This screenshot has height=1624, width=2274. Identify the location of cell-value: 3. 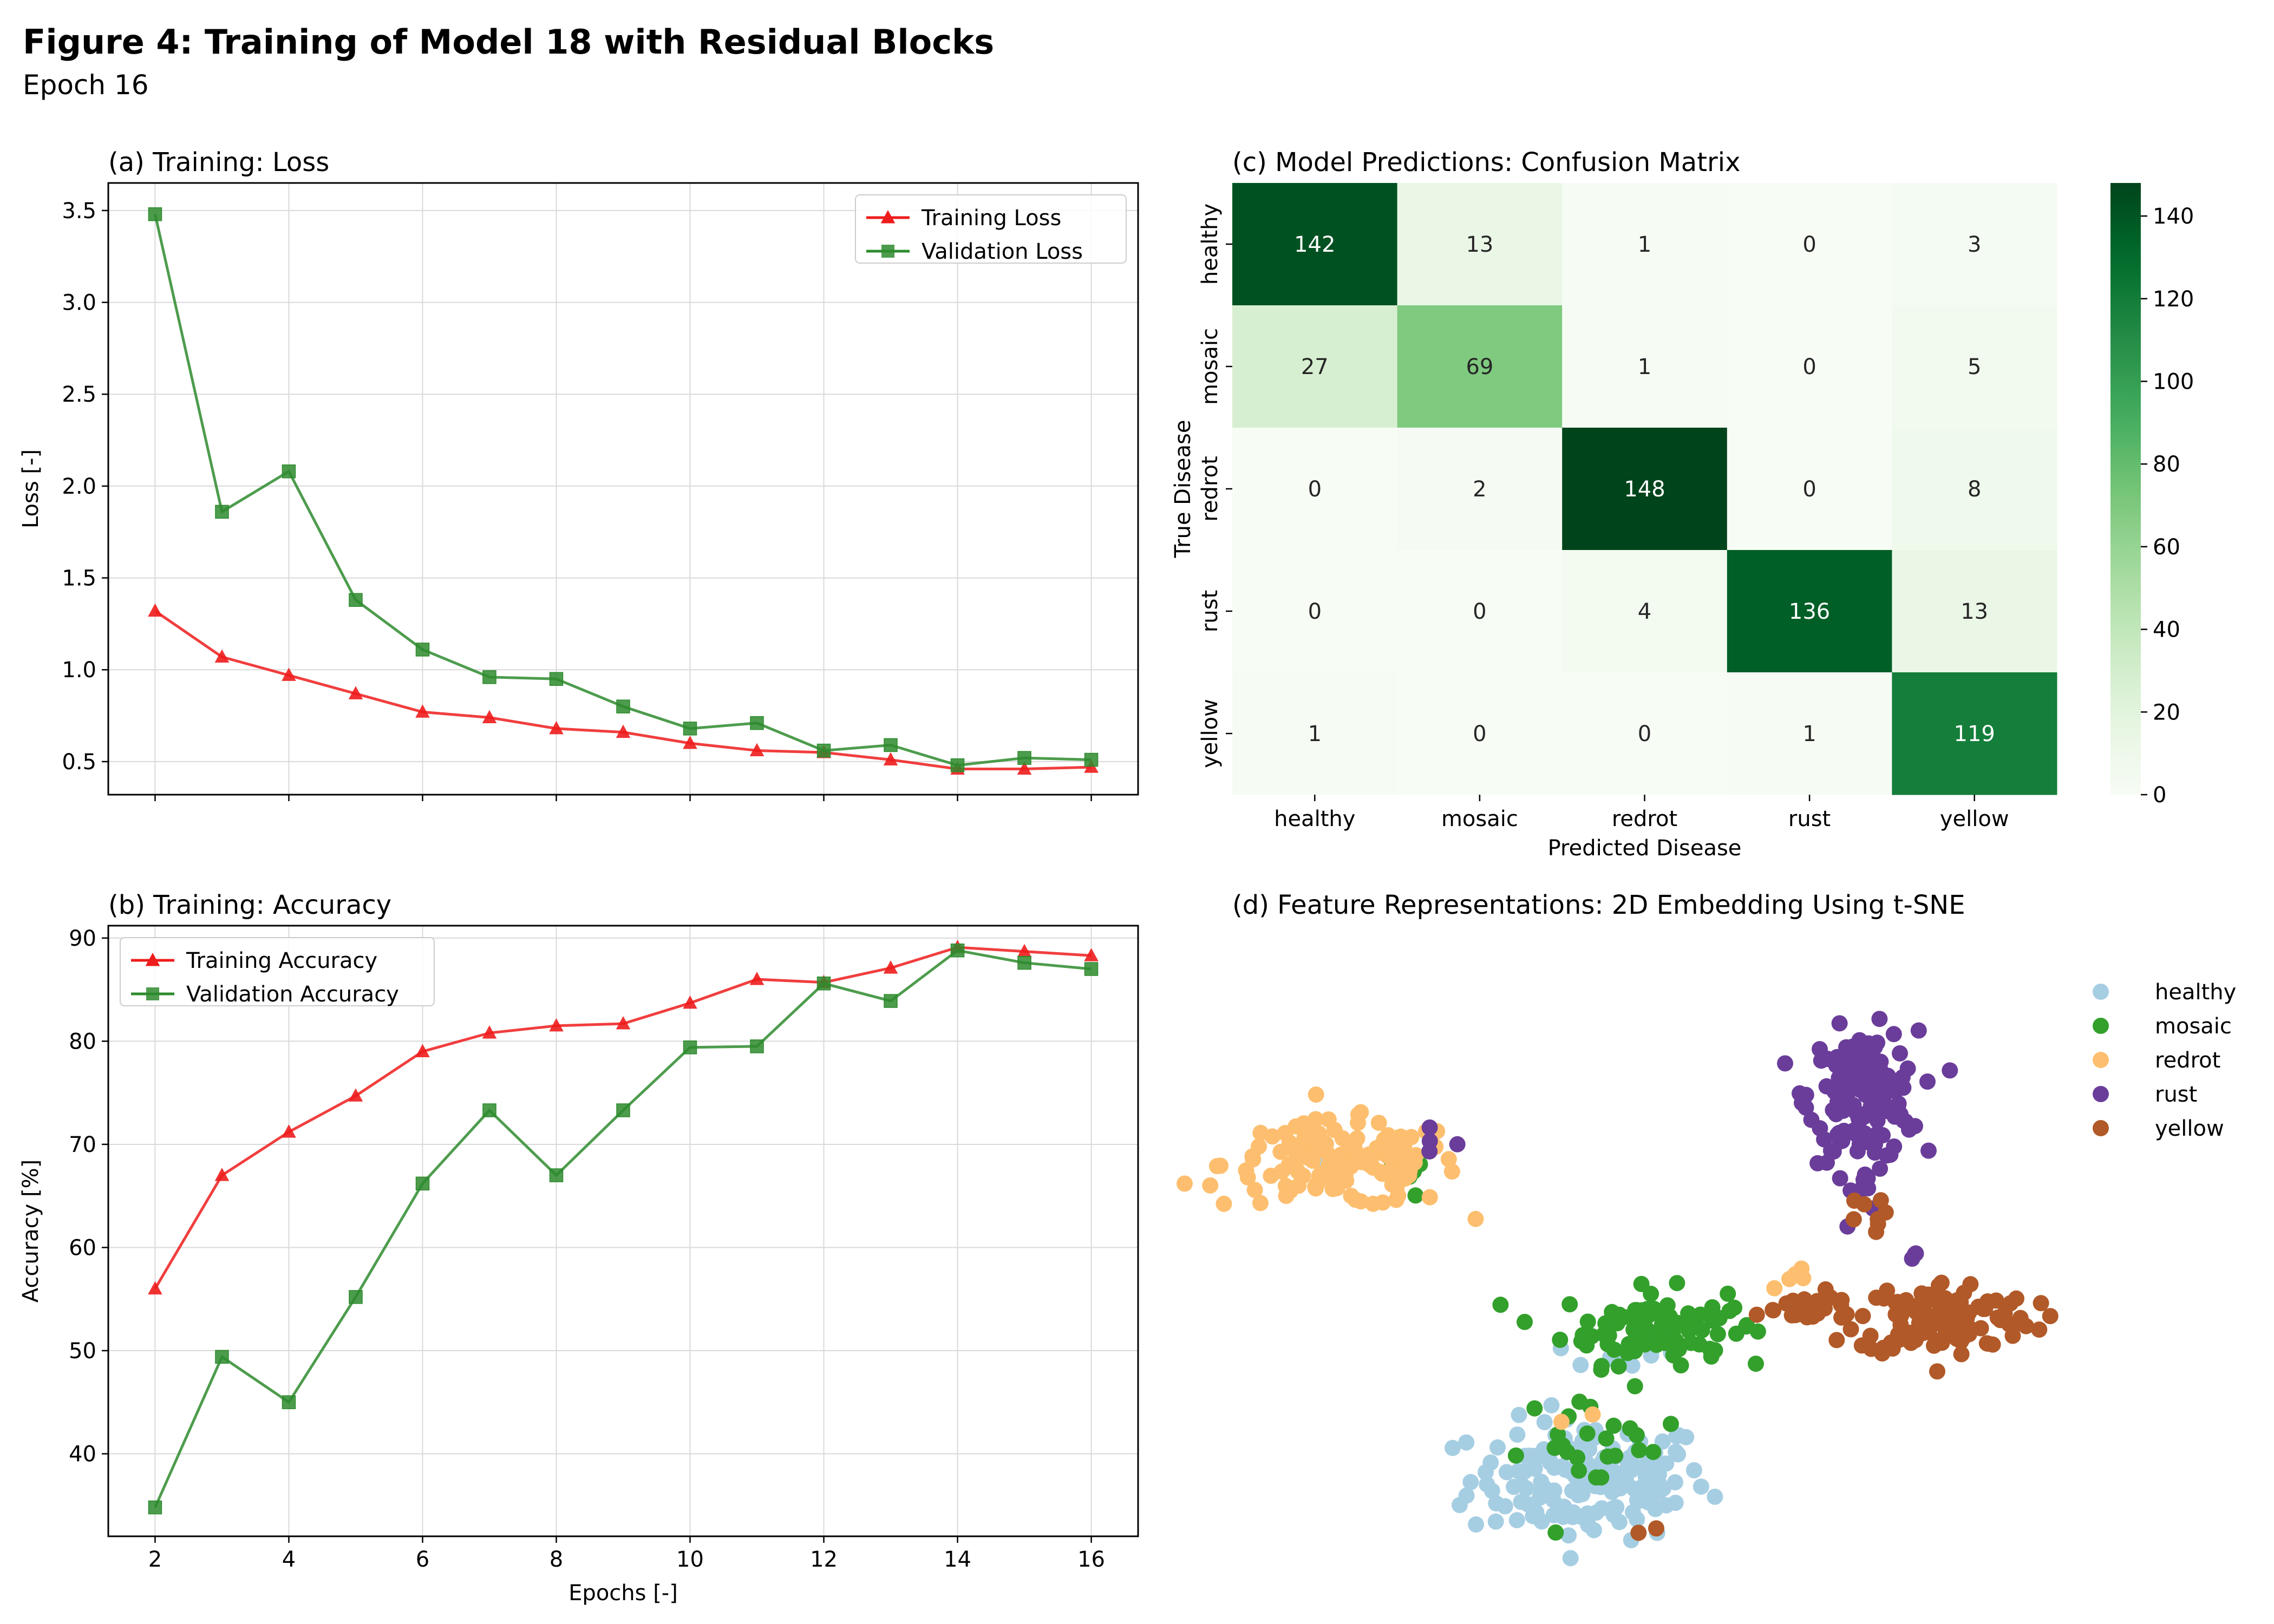
(1975, 244).